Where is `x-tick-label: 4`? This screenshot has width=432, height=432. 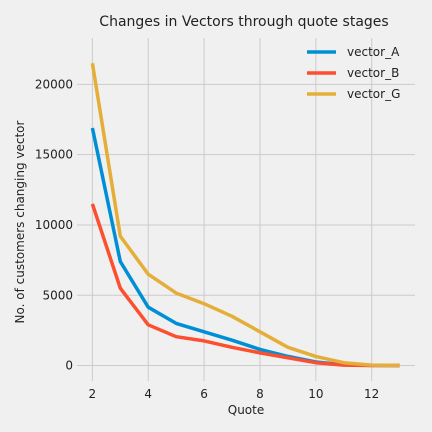 x-tick-label: 4 is located at coordinates (148, 394).